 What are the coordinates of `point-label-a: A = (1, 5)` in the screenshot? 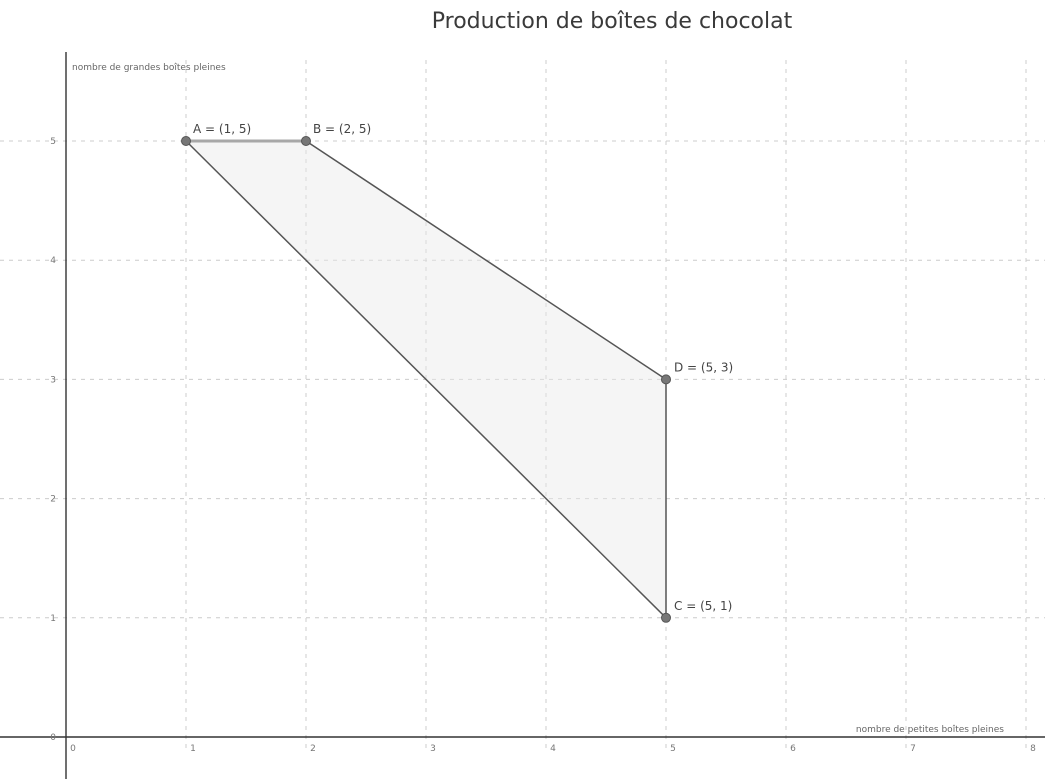 It's located at (222, 129).